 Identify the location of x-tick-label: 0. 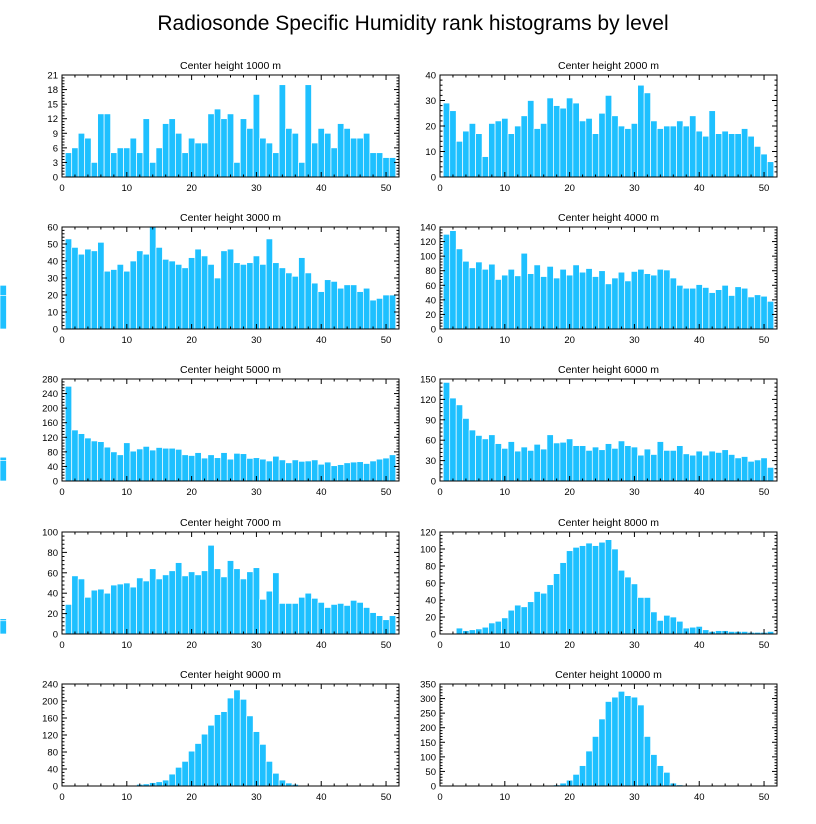
(61, 492).